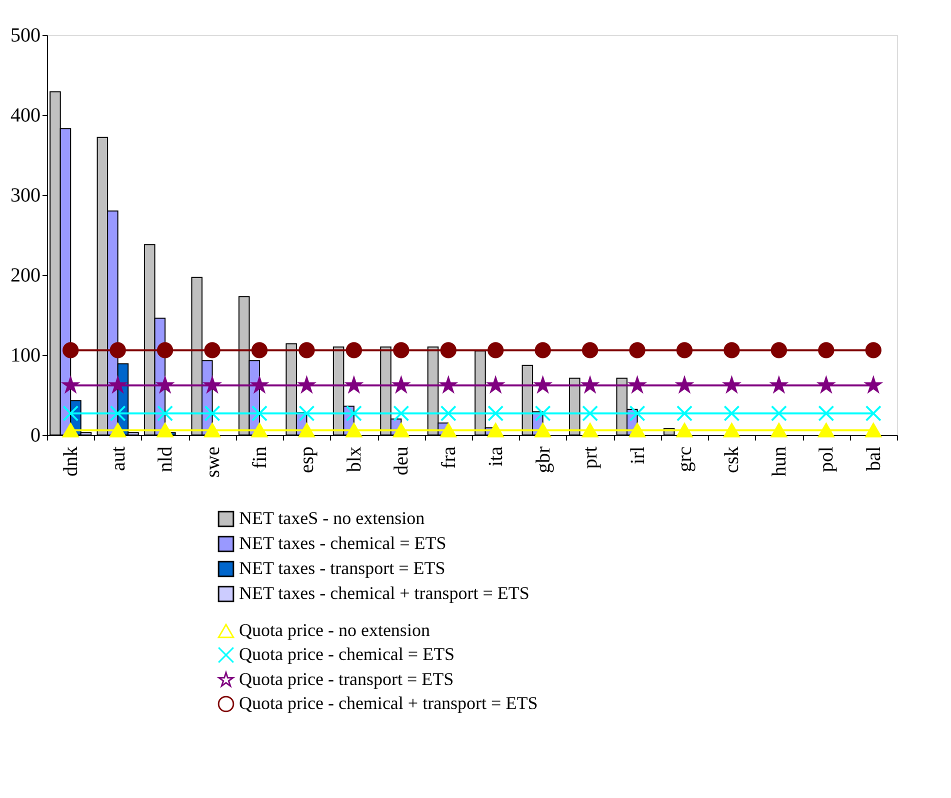  I want to click on y-tick-label: 0, so click(35, 435).